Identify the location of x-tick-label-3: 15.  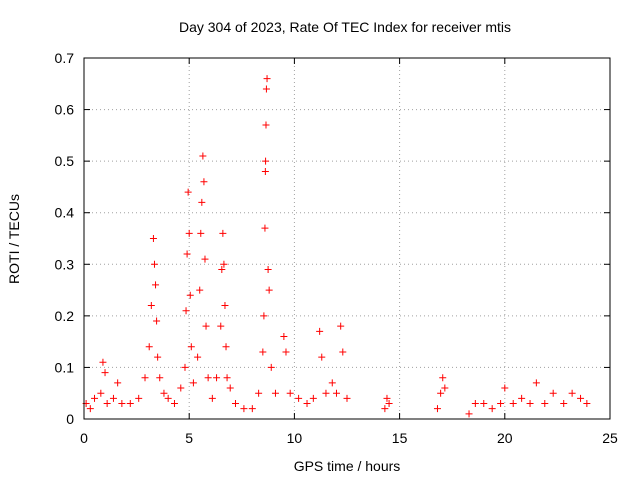
(400, 438).